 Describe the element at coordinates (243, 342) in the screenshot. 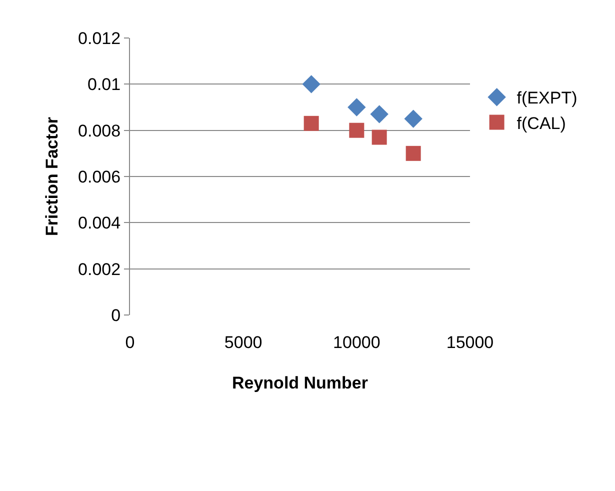

I see `x-tick-label: 5000` at that location.